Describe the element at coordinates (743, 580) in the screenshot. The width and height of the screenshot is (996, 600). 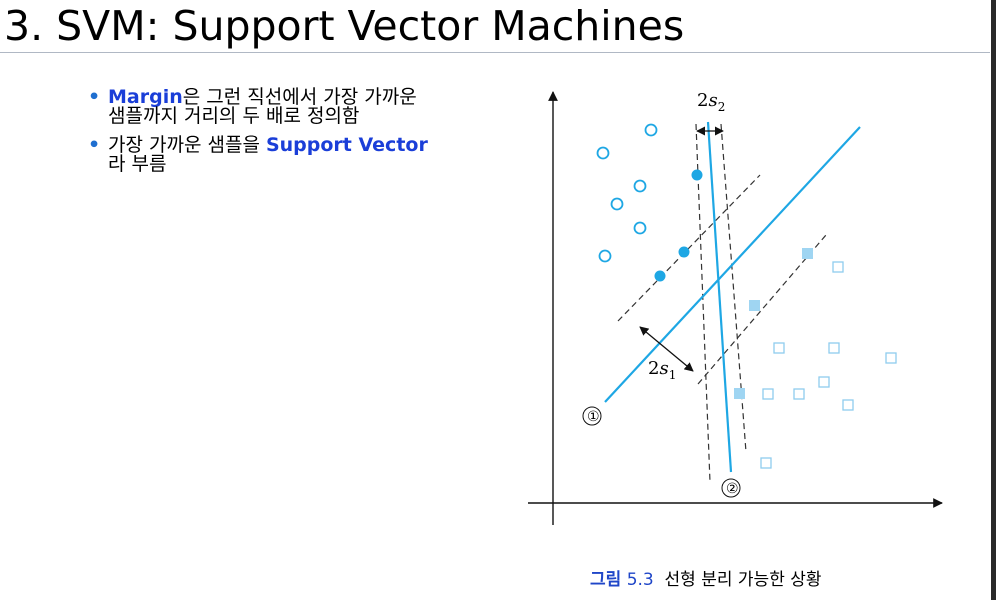
I see `caption-text: 선형 분리 가능한 상황` at that location.